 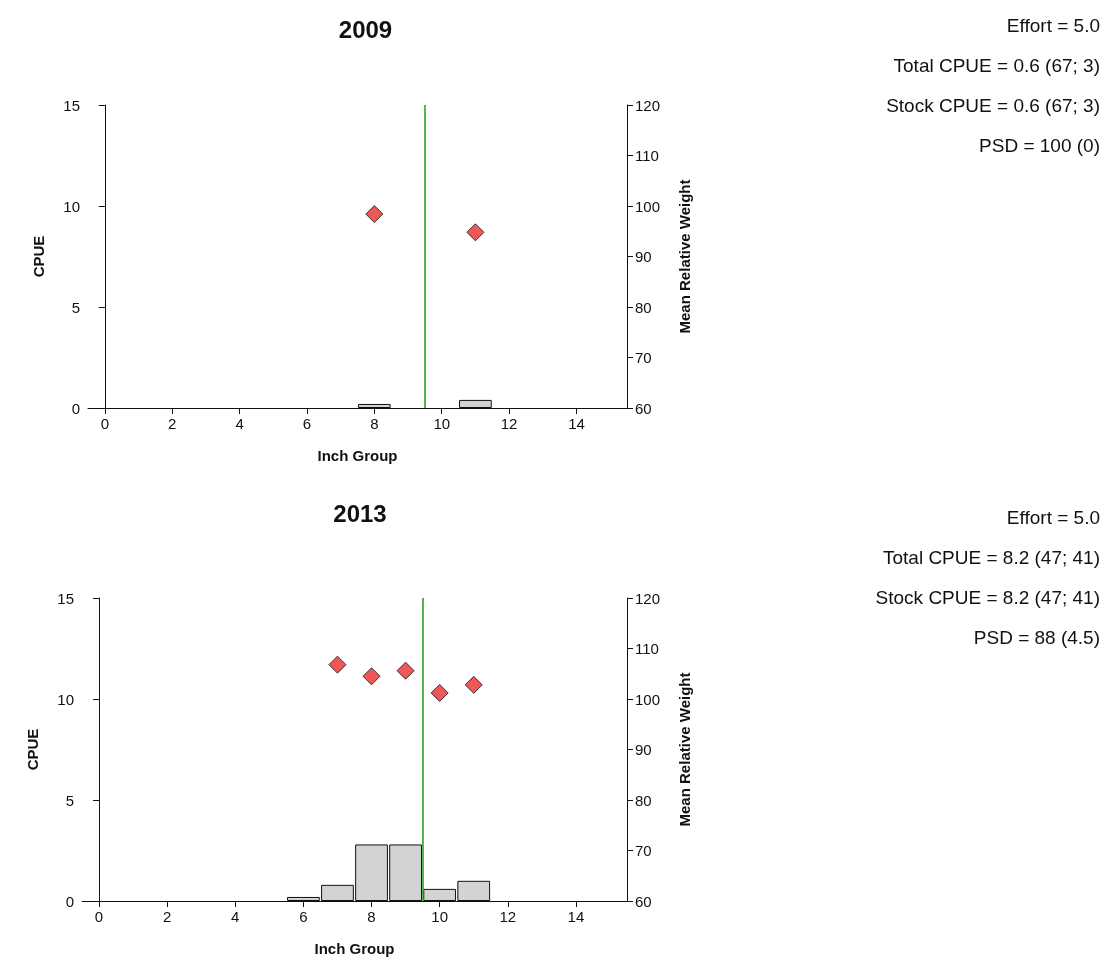 What do you see at coordinates (993, 106) in the screenshot?
I see `text: Stock CPUE = 0.6 (67; 3)` at bounding box center [993, 106].